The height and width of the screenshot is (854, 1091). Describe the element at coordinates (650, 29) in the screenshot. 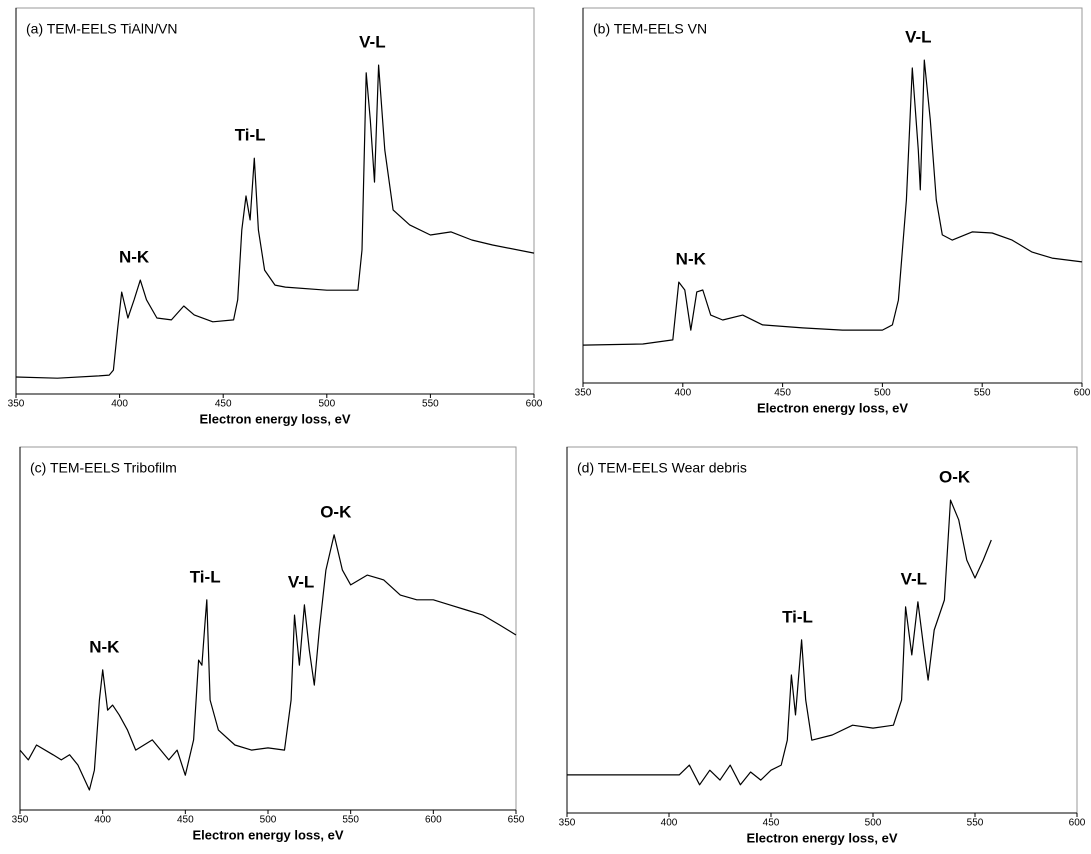

I see `panel-title: (b) TEM-EELS VN` at that location.